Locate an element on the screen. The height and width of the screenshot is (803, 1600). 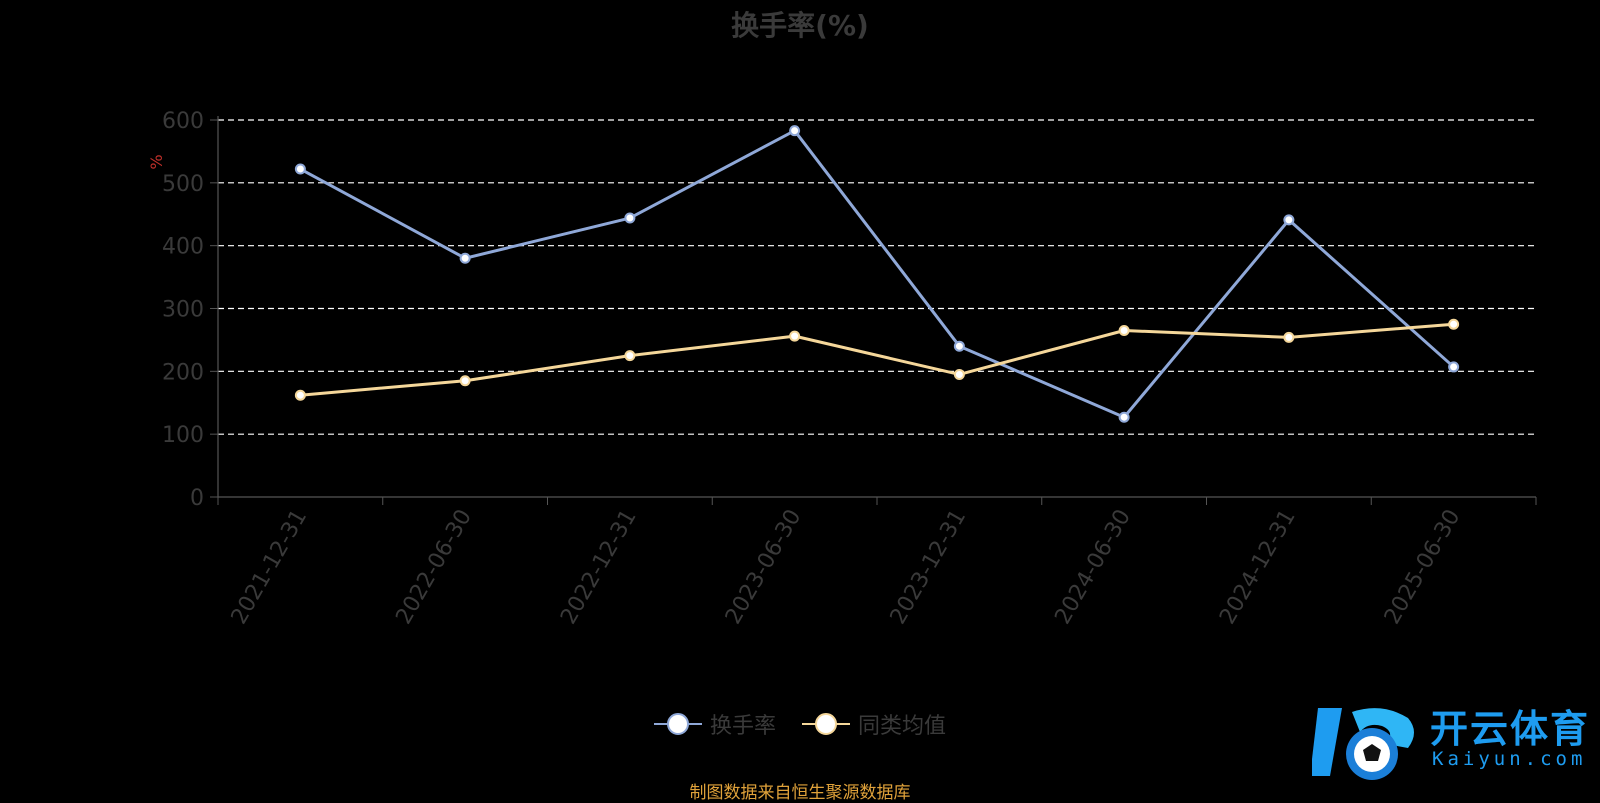
logo-name: 开云体育 is located at coordinates (1510, 729).